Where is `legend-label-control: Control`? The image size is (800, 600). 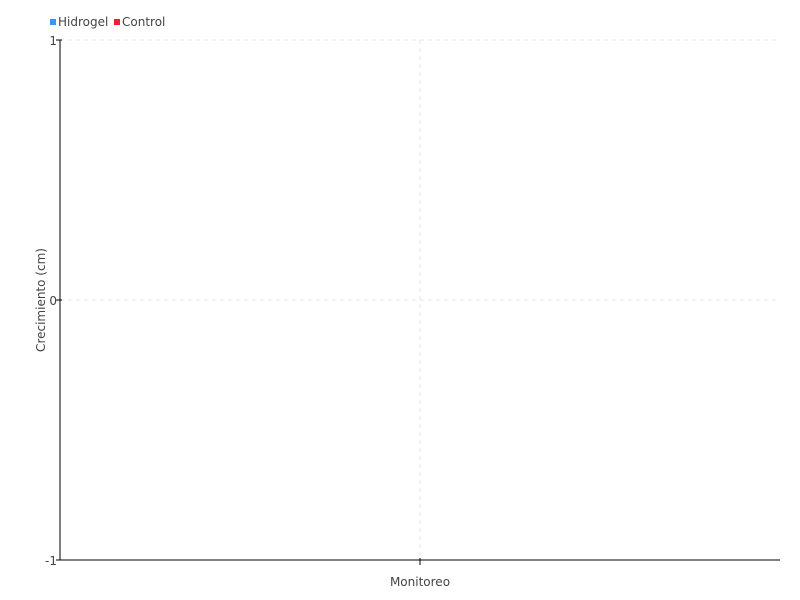
legend-label-control: Control is located at coordinates (143, 22).